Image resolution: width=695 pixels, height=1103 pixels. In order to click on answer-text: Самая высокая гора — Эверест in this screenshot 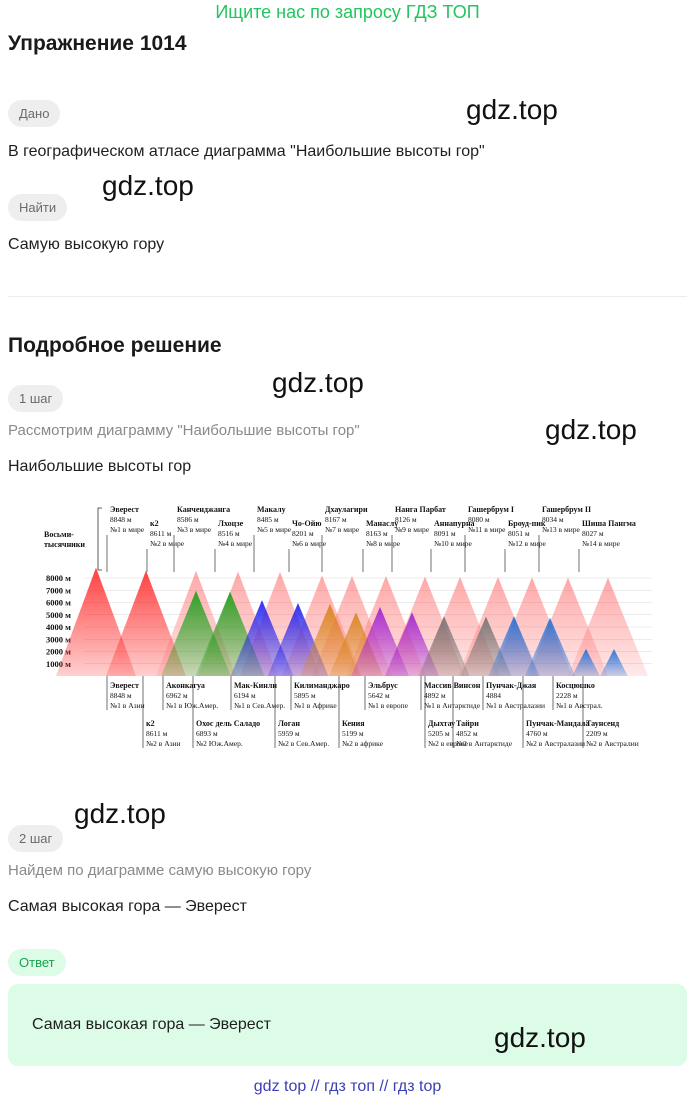, I will do `click(151, 1024)`.